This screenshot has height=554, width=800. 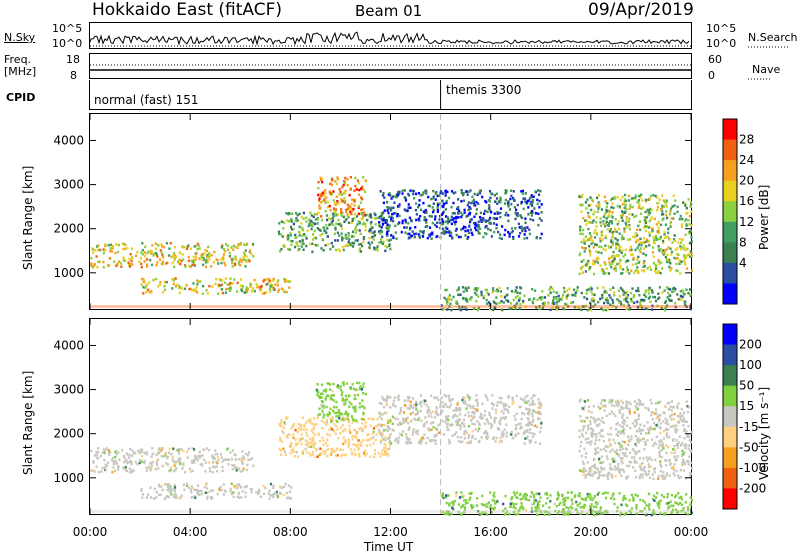 What do you see at coordinates (715, 59) in the screenshot?
I see `nave-tick-high: 60` at bounding box center [715, 59].